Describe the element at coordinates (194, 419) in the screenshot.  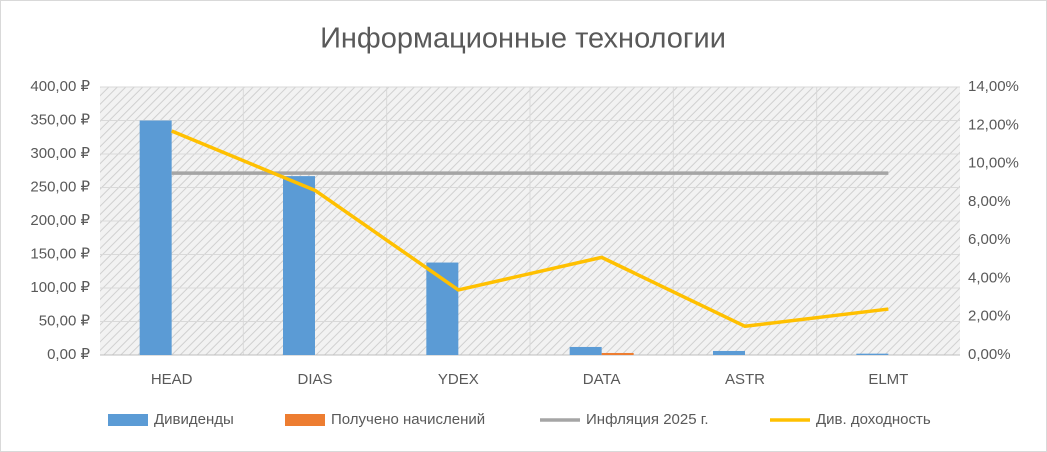
I see `legend-label: Дивиденды` at that location.